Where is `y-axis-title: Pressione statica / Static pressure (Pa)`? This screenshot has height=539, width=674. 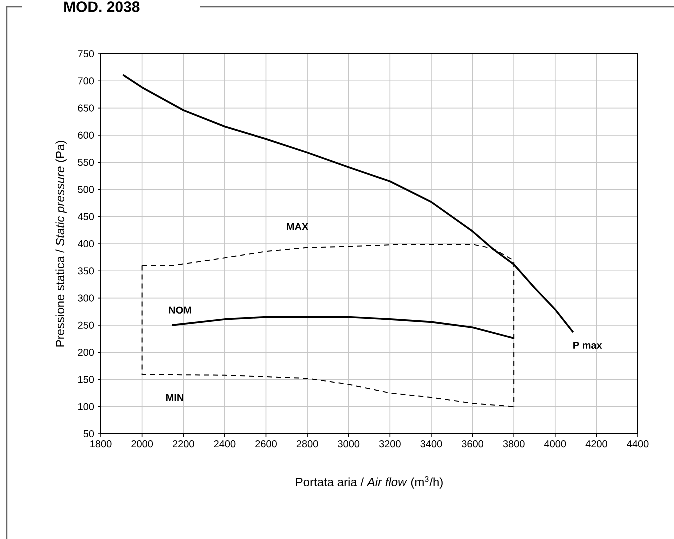
y-axis-title: Pressione statica / Static pressure (Pa) is located at coordinates (61, 244).